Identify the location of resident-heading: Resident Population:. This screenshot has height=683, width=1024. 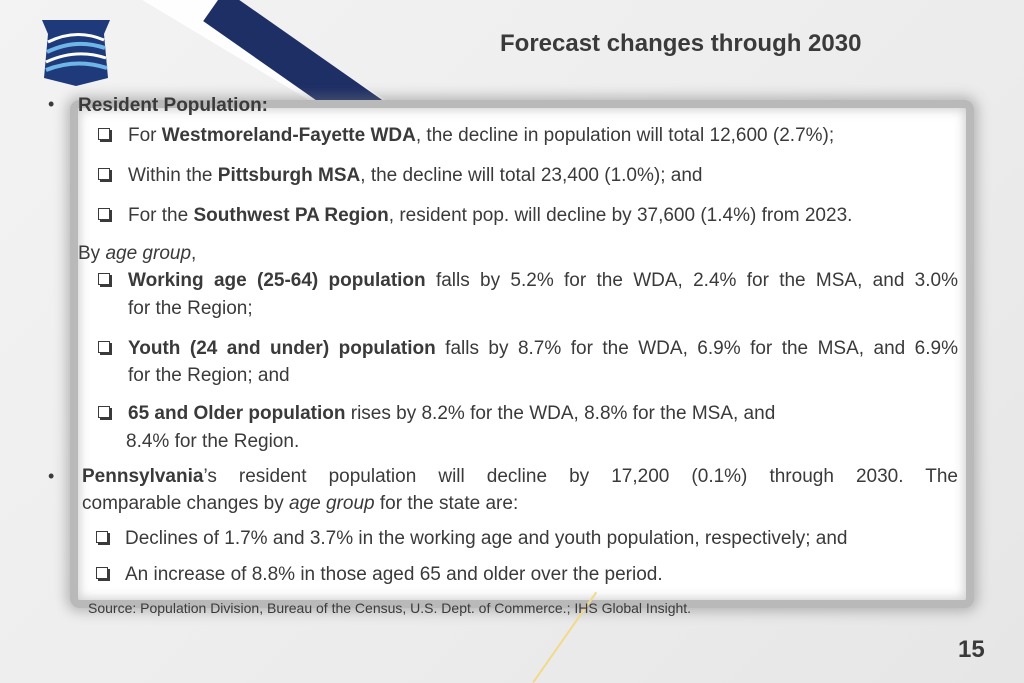
(173, 105).